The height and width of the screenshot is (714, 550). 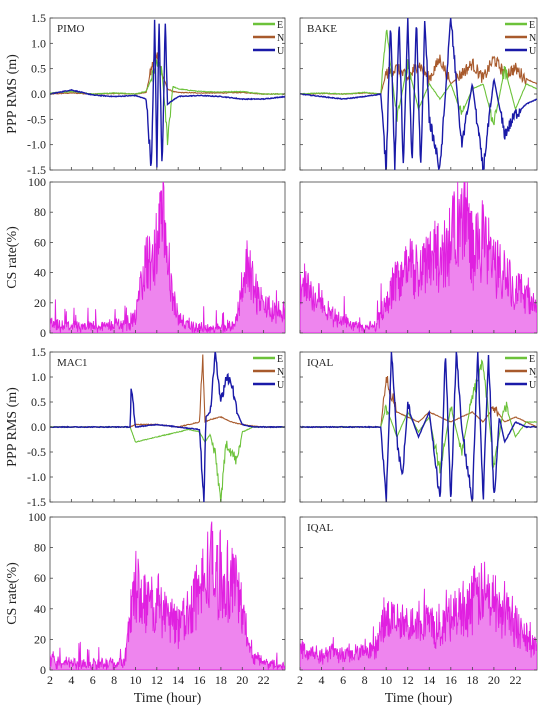 I want to click on panel-pimo-cs: 100 80 60 40 20 0 CS rate(%), so click(x=145, y=257).